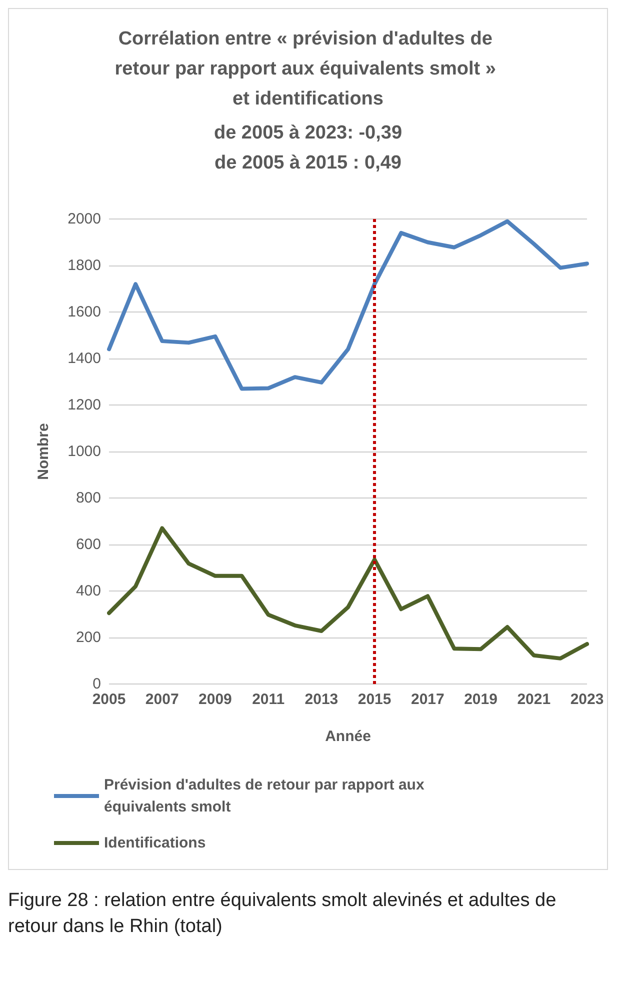 The width and height of the screenshot is (620, 987). I want to click on y-tick-label: 1600, so click(84, 312).